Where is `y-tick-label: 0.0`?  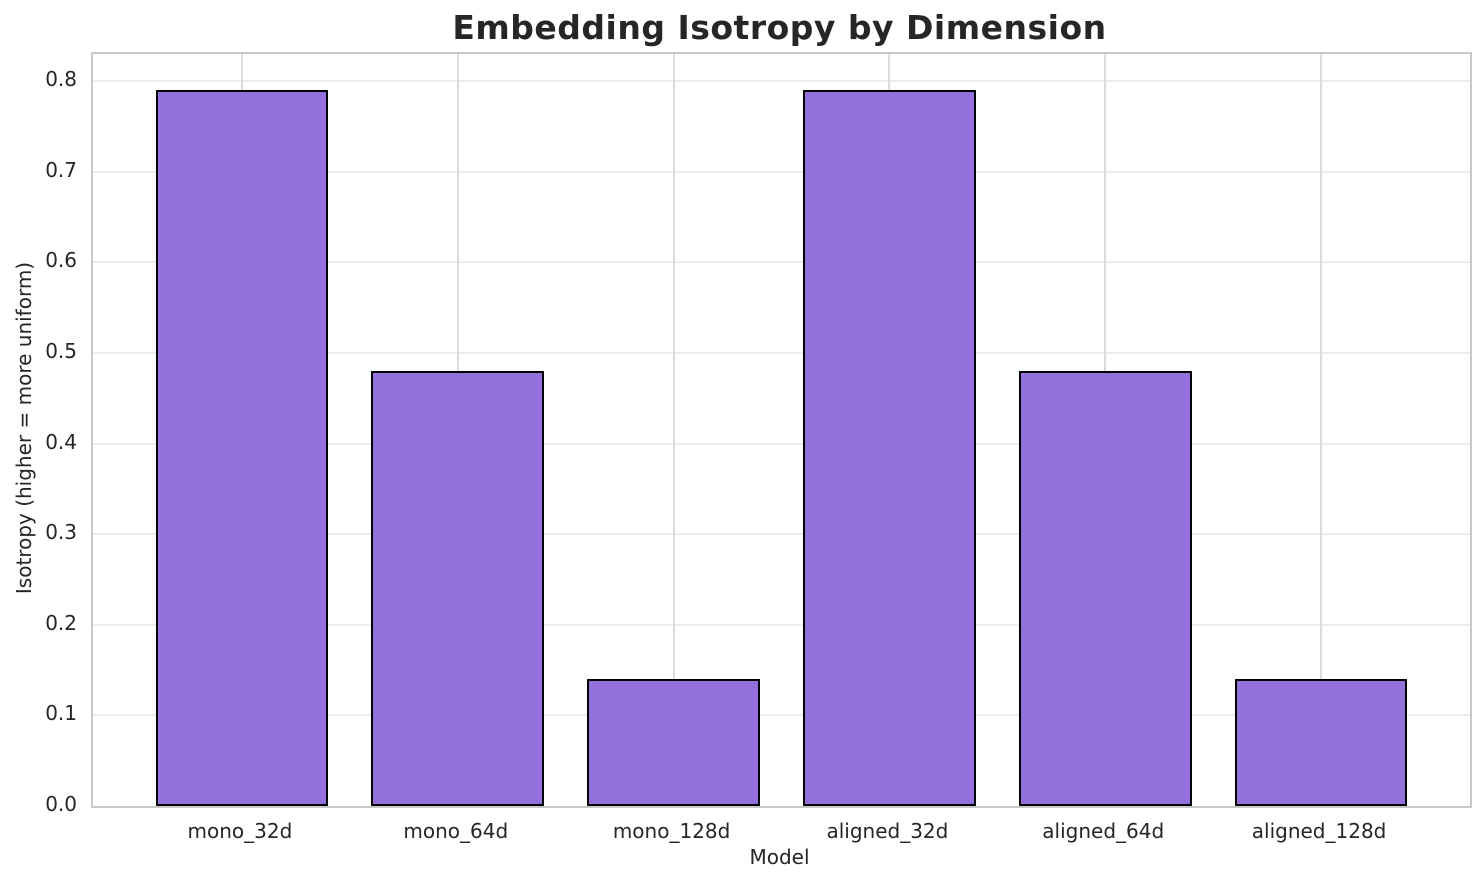 y-tick-label: 0.0 is located at coordinates (61, 804).